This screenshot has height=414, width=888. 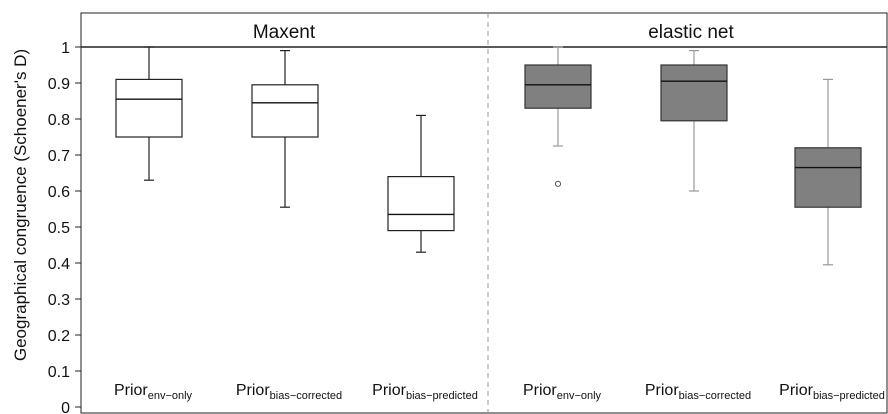 What do you see at coordinates (558, 183) in the screenshot?
I see `outlier-point` at bounding box center [558, 183].